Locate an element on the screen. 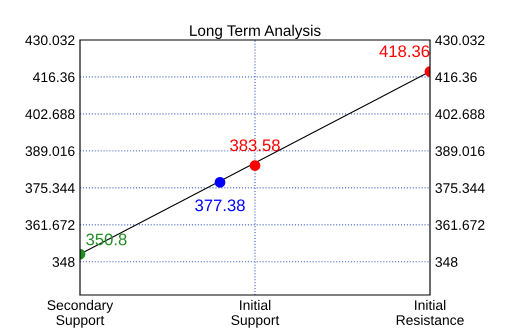 This screenshot has width=510, height=330. y2-tick-label: 389.016 is located at coordinates (459, 151).